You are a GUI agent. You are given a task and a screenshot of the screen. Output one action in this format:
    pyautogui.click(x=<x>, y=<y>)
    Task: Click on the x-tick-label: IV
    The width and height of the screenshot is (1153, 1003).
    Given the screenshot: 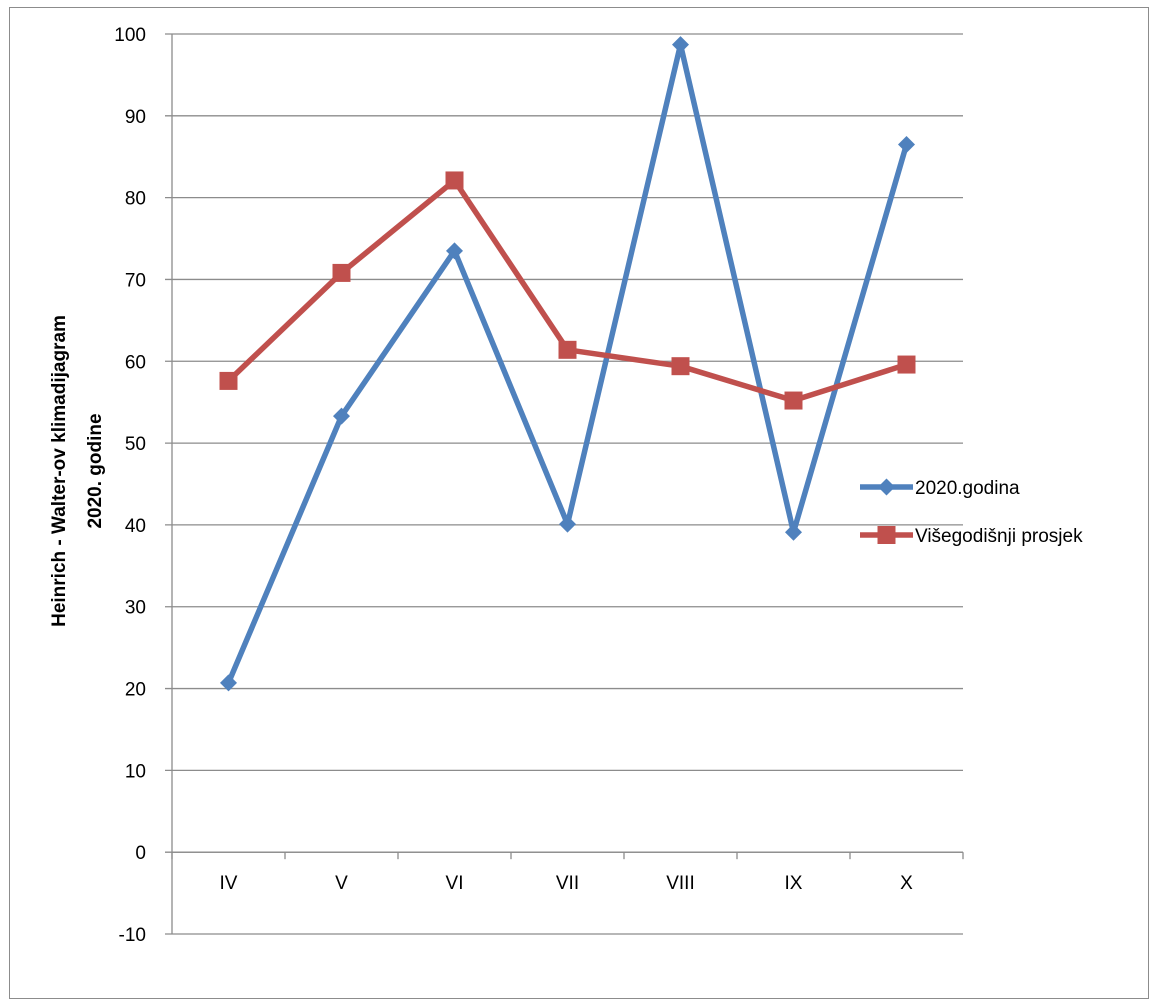 What is the action you would take?
    pyautogui.click(x=229, y=883)
    